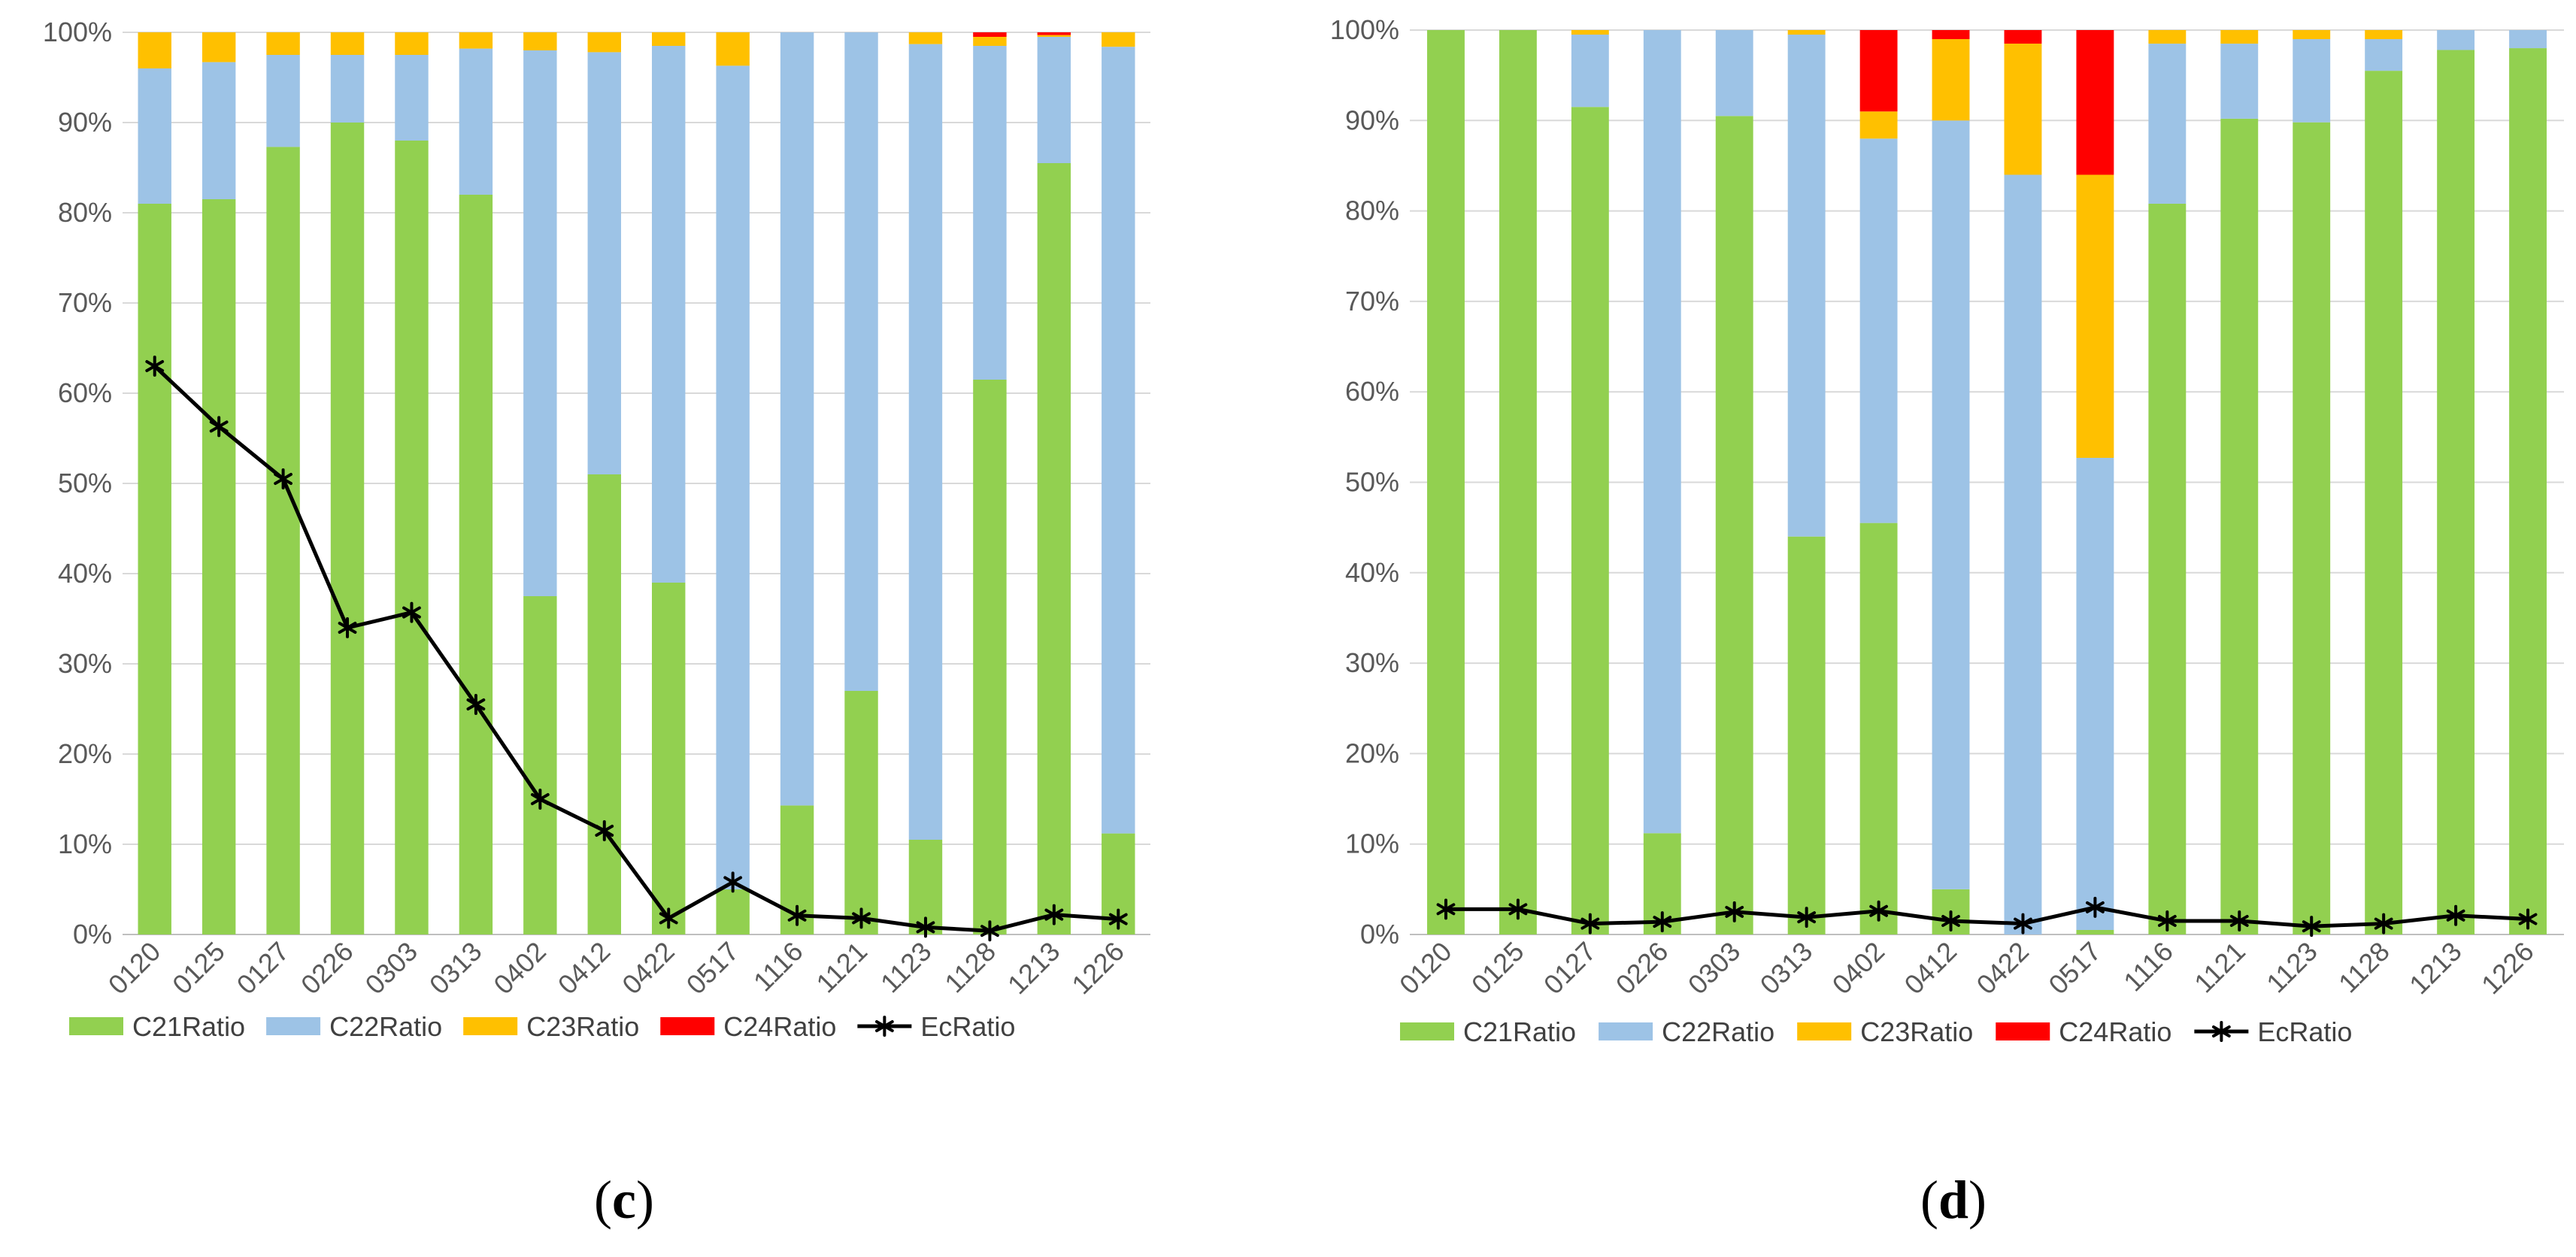 This screenshot has width=2576, height=1257. What do you see at coordinates (582, 1027) in the screenshot?
I see `legend-label: C23Ratio` at bounding box center [582, 1027].